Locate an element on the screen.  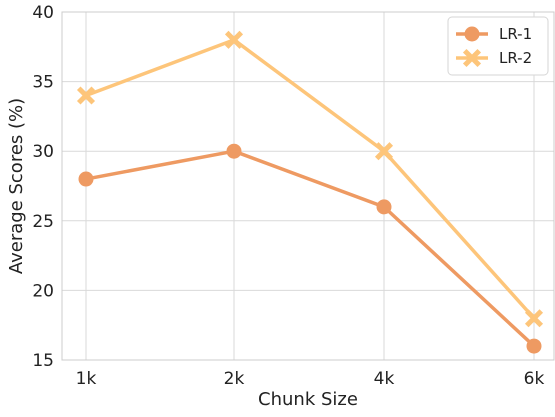
y-tick-label: 15 is located at coordinates (43, 361).